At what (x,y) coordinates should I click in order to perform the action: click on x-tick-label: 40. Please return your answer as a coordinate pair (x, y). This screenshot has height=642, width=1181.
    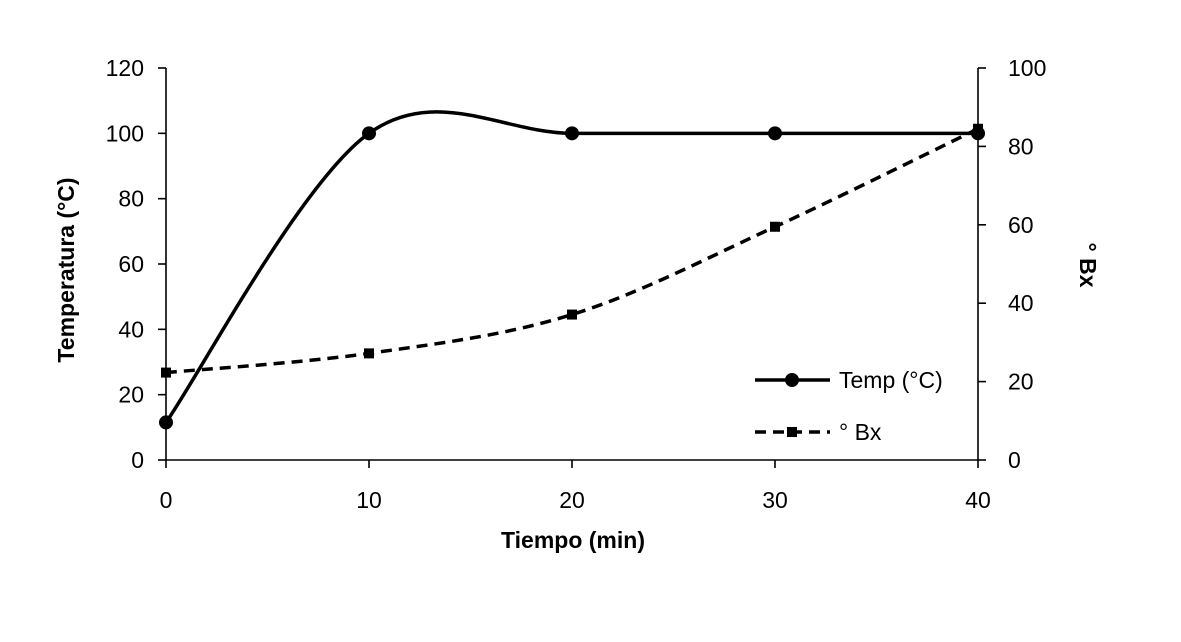
    Looking at the image, I should click on (978, 500).